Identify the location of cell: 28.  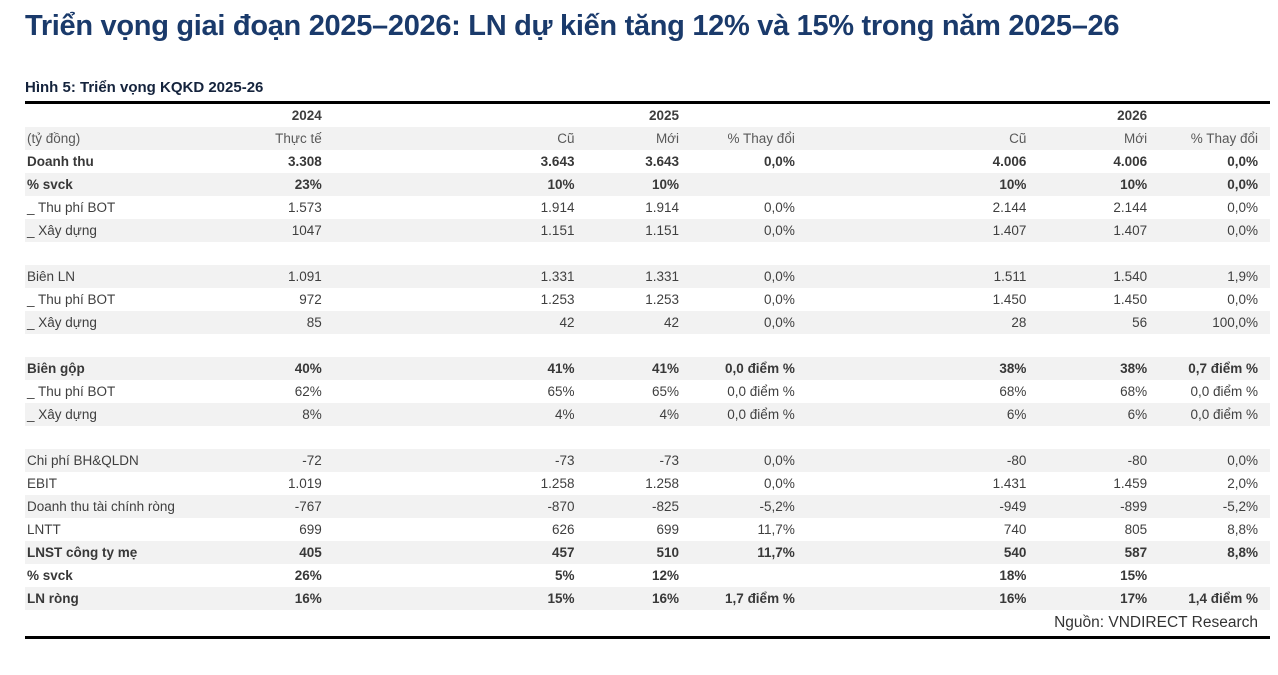
(1019, 322).